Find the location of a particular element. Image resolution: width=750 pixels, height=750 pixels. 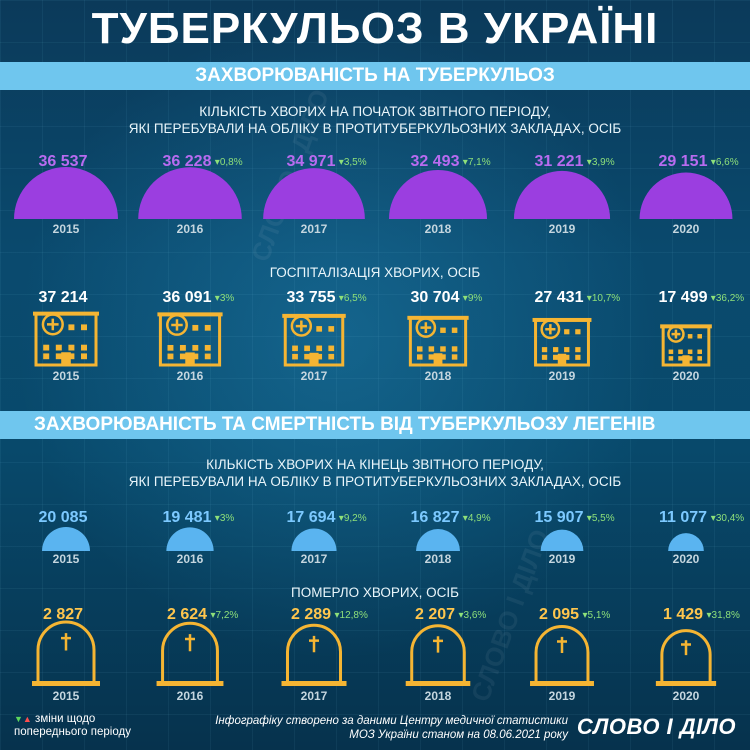

value-label: 11 077 is located at coordinates (683, 517).